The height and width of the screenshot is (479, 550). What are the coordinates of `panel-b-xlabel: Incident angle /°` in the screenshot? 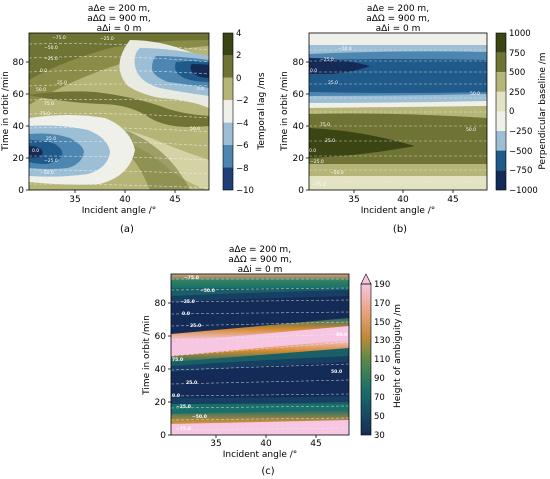 It's located at (398, 211).